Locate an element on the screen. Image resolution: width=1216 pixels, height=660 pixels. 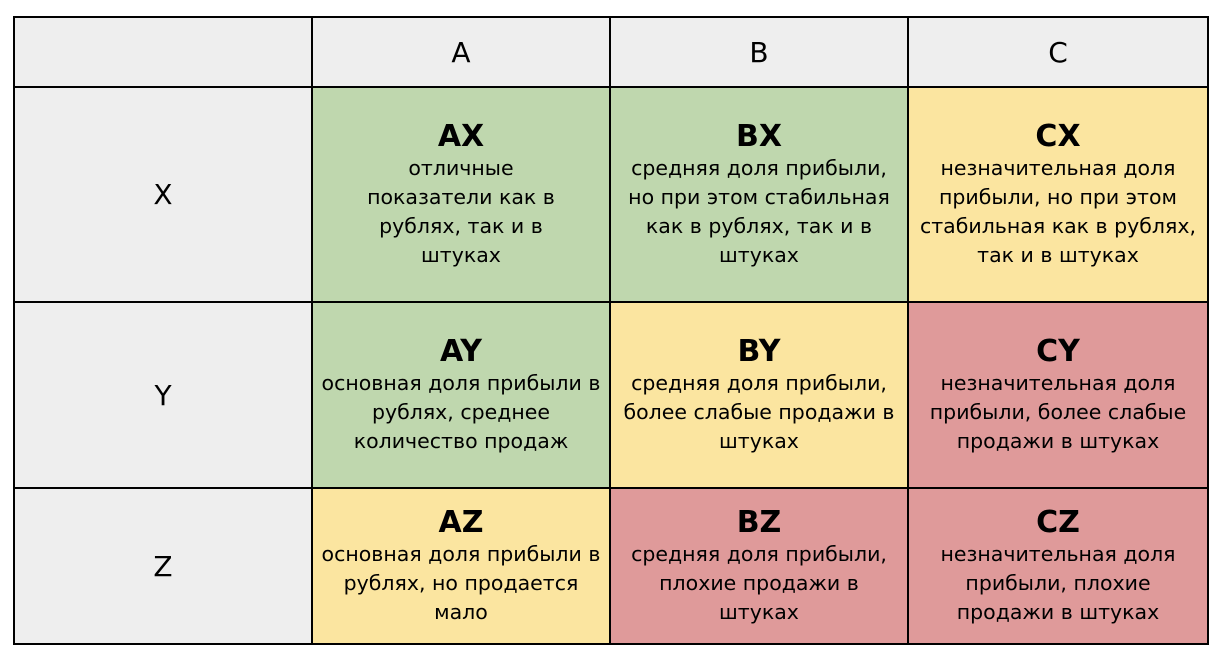
cell-code: CX is located at coordinates (1058, 136).